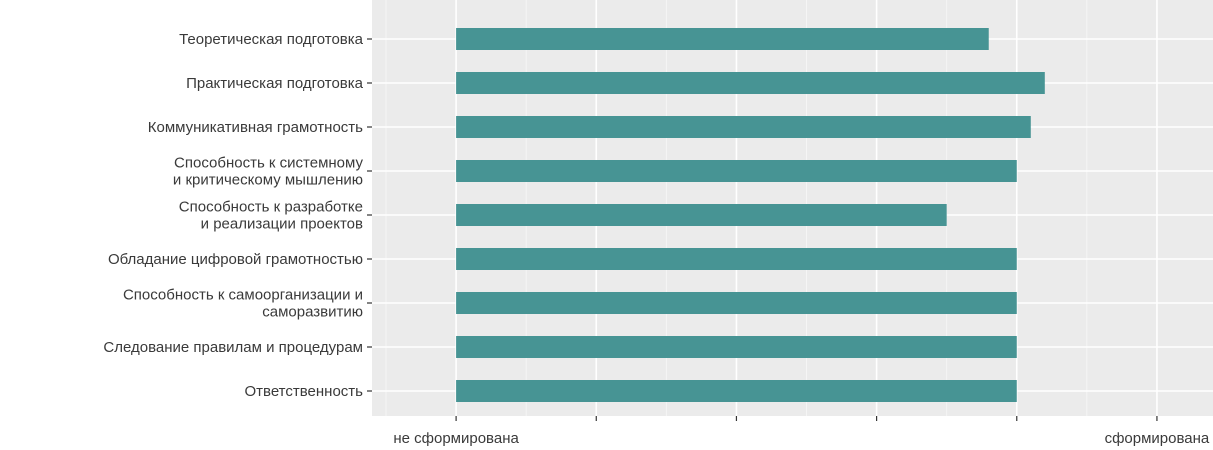  I want to click on y-tick-label: Коммуникативная грамотность, so click(255, 127).